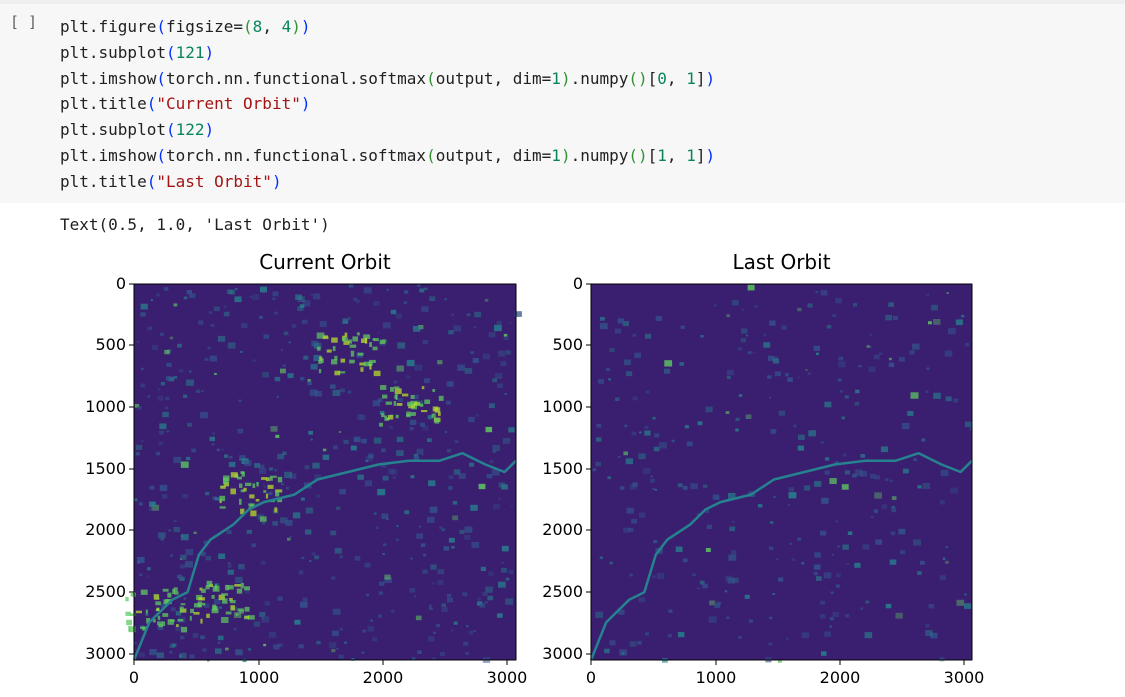 This screenshot has width=1125, height=697. Describe the element at coordinates (108, 155) in the screenshot. I see `code-token: plt.imshow` at that location.